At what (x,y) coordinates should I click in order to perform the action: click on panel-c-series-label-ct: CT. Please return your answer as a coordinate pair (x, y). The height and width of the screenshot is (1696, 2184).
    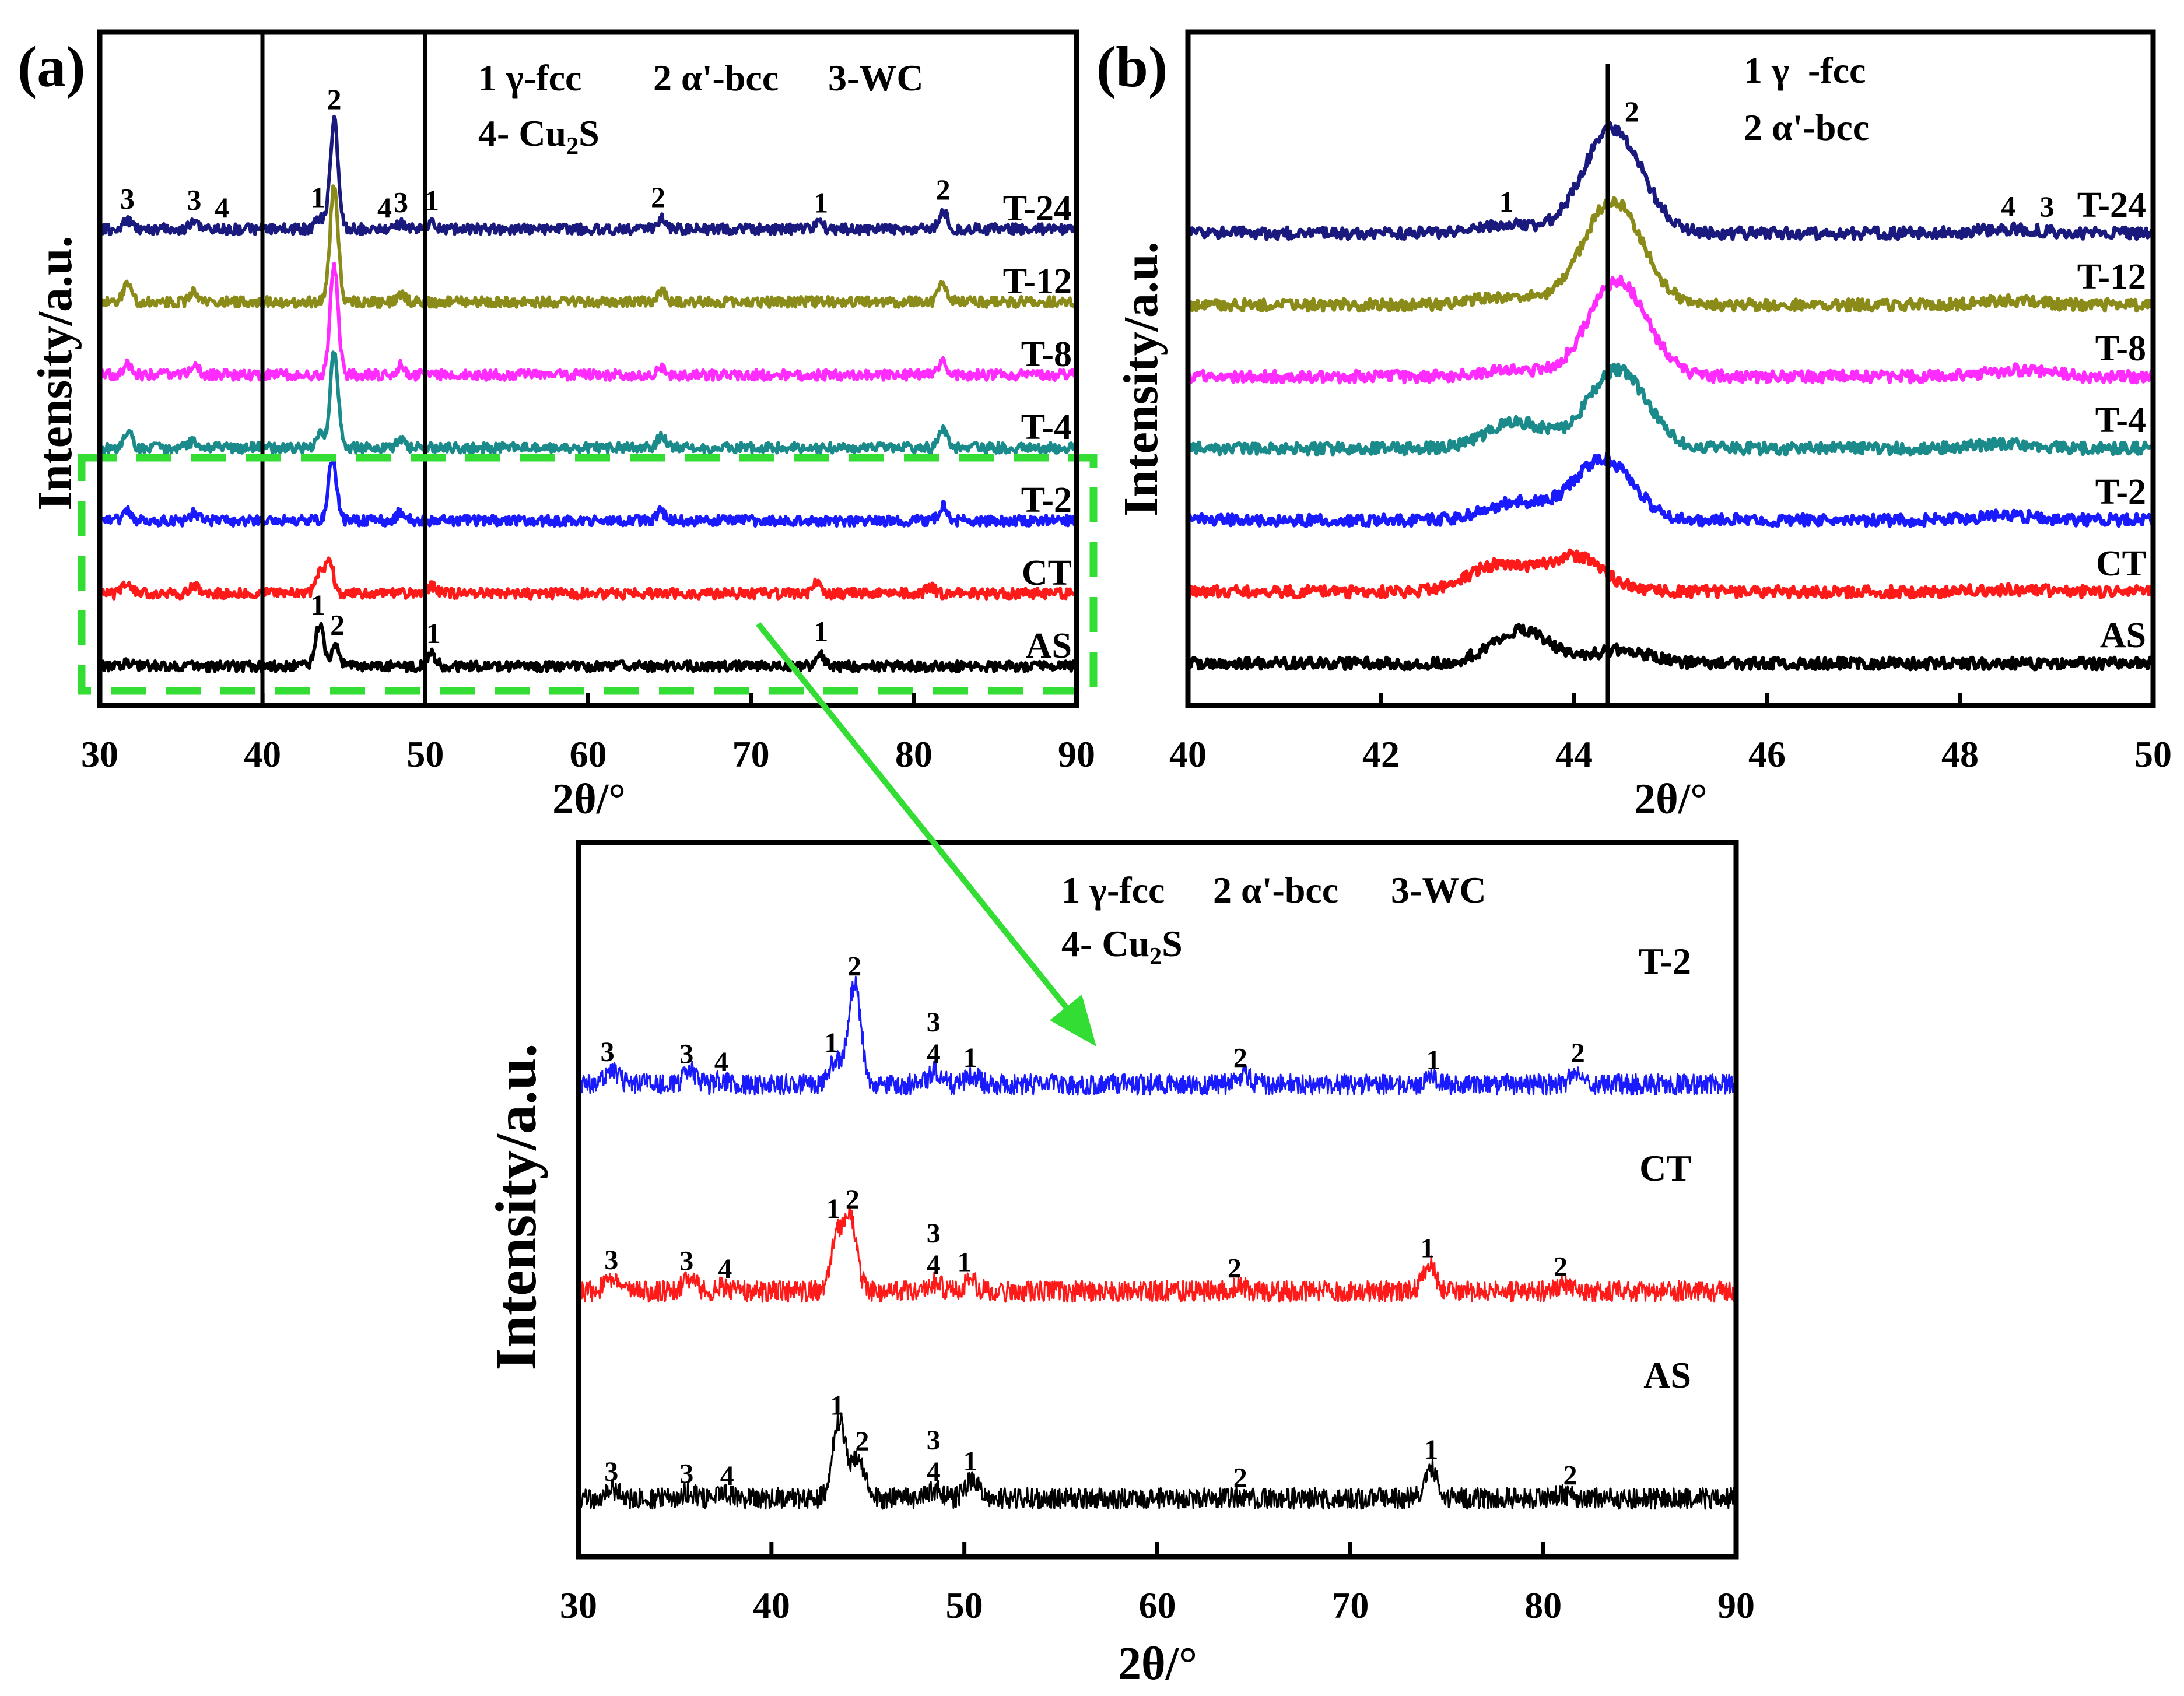
    Looking at the image, I should click on (1665, 1168).